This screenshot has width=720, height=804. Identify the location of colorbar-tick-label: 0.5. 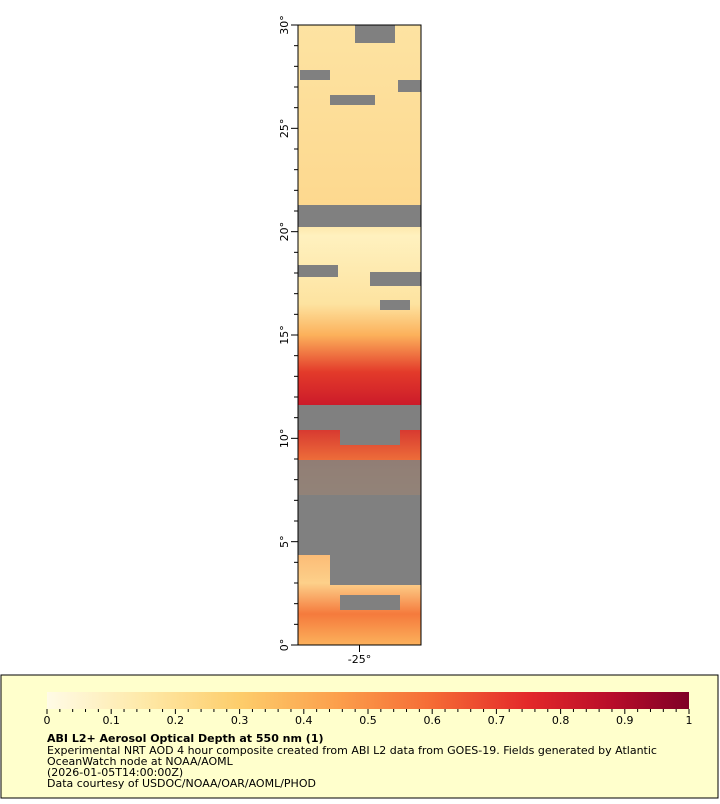
(368, 720).